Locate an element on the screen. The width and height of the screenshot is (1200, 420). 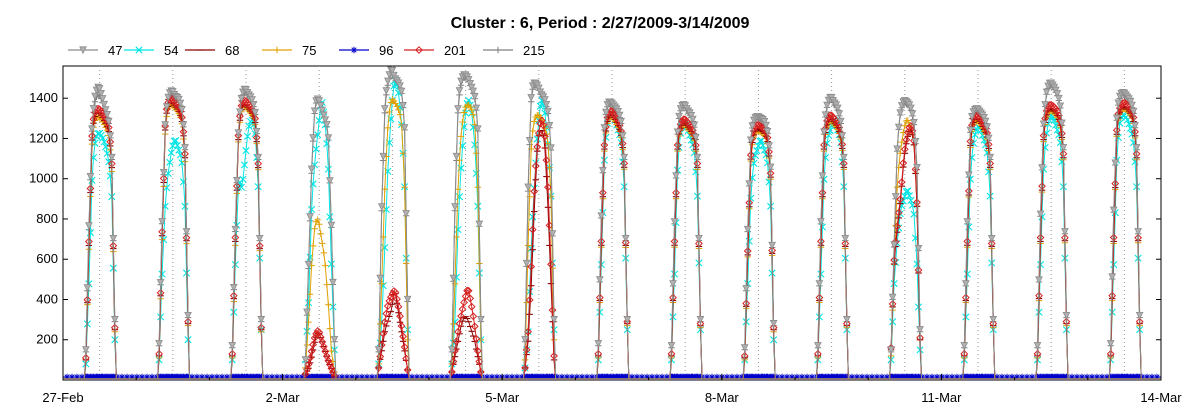
x-axis: 27-Feb 2-Mar 5-Mar 8-Mar 11-Mar 14-Mar is located at coordinates (612, 389).